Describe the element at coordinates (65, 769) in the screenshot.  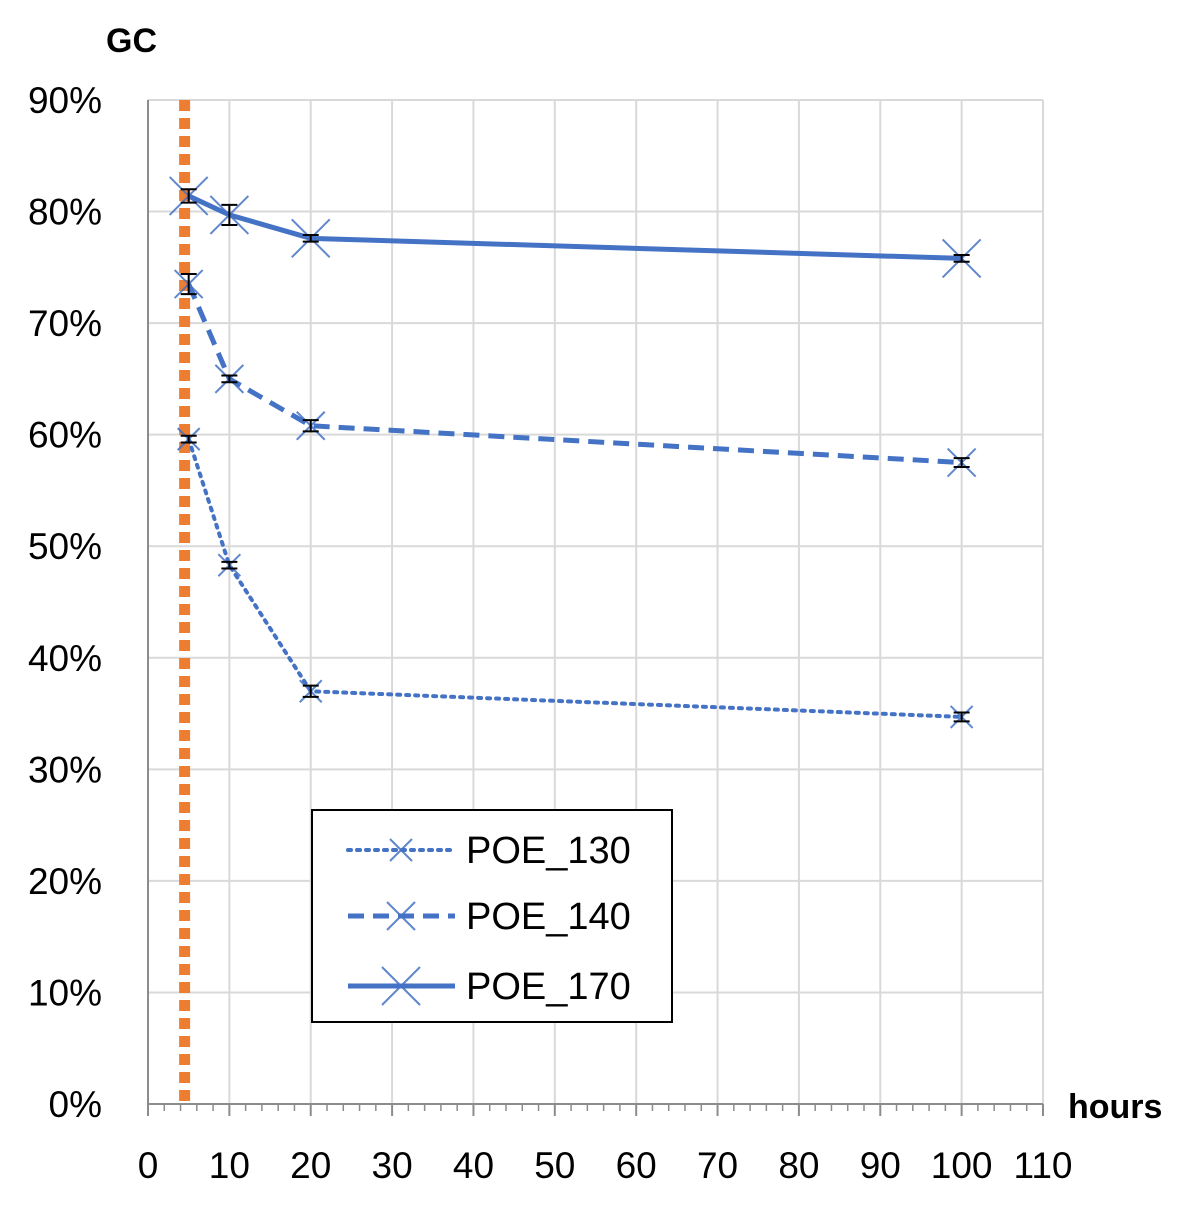
I see `y-tick-label: 30%` at that location.